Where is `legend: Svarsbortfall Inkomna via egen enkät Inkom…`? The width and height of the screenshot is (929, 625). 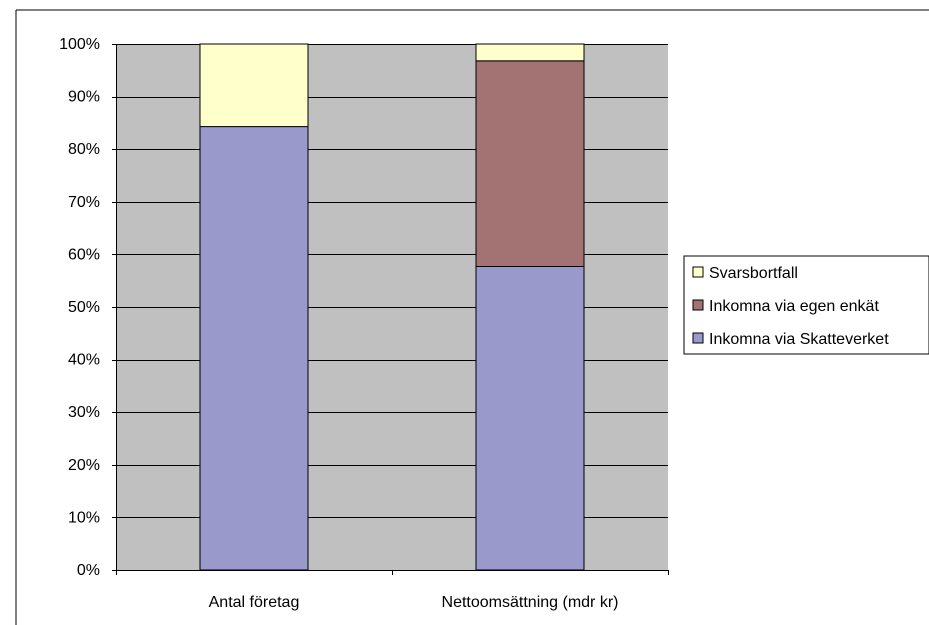
legend: Svarsbortfall Inkomna via egen enkät Inkom… is located at coordinates (806, 305).